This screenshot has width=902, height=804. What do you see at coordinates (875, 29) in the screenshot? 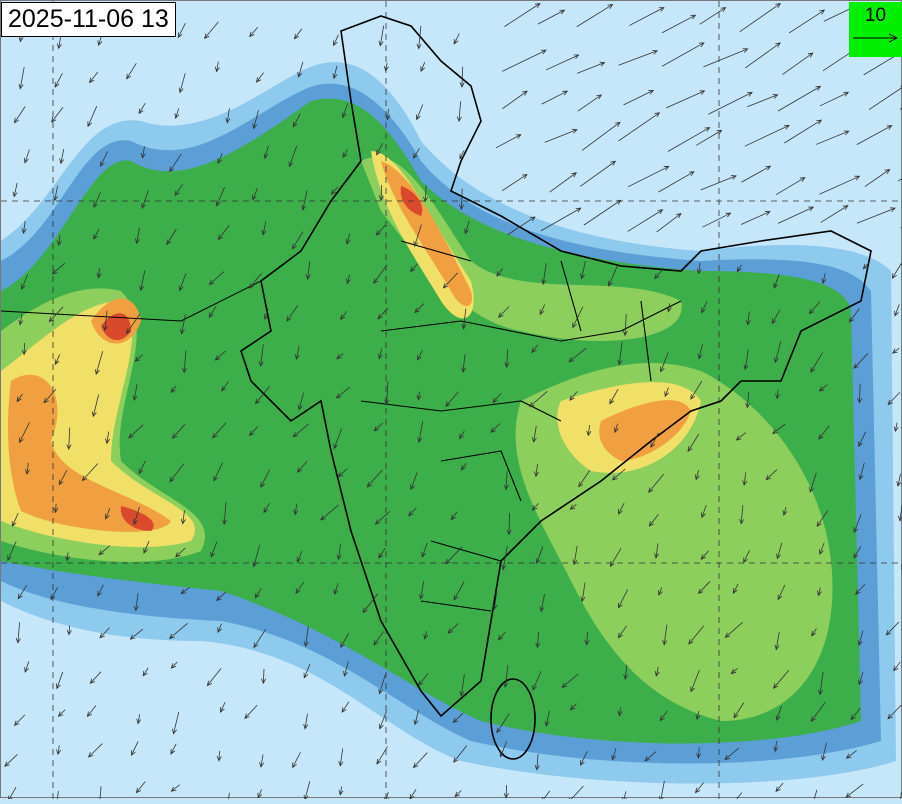
I see `wind-scale-legend: 10` at bounding box center [875, 29].